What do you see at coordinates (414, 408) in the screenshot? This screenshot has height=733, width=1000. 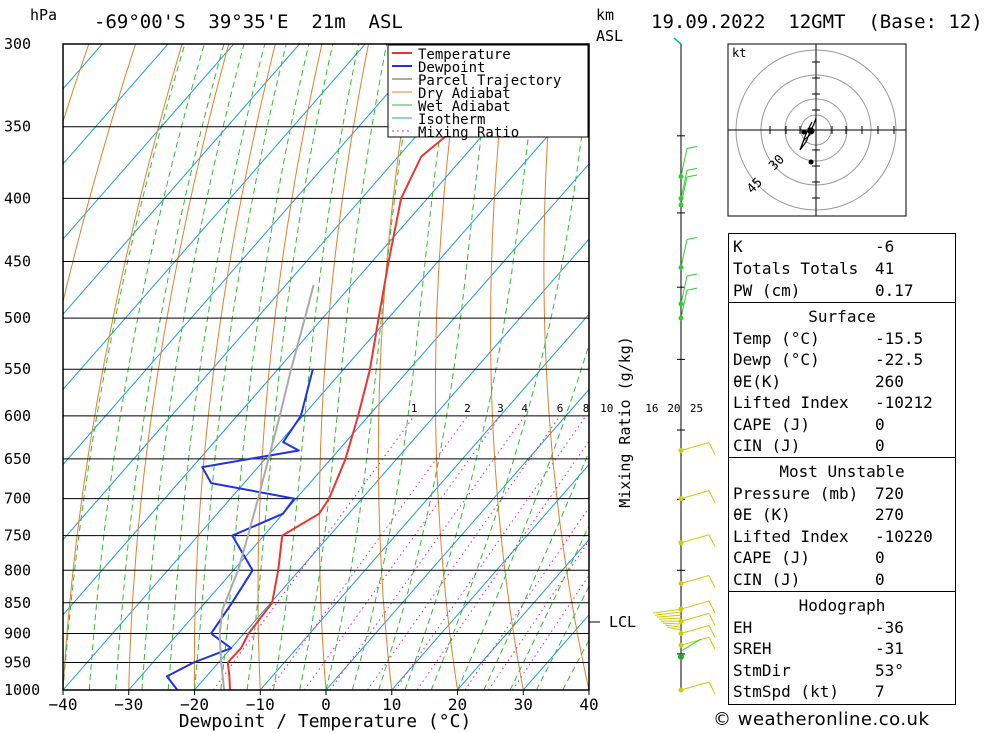 I see `mixing-ratio-label: 1` at bounding box center [414, 408].